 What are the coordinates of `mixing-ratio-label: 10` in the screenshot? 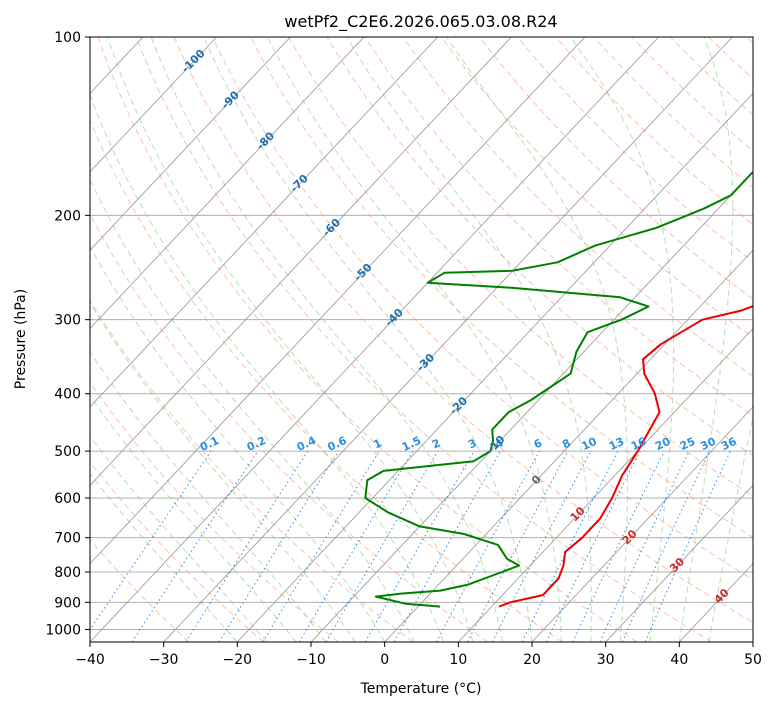 It's located at (590, 444).